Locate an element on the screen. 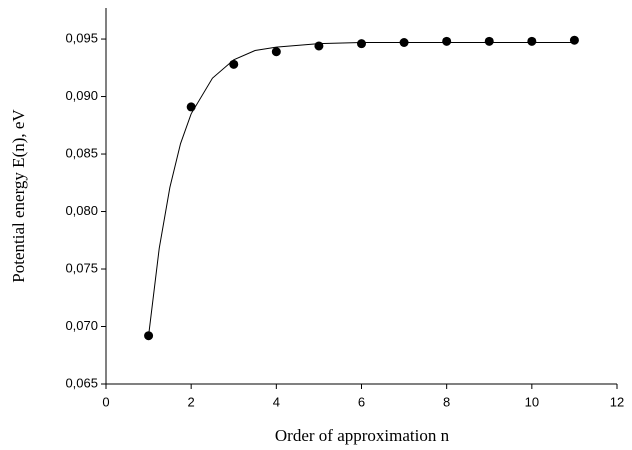 The image size is (632, 450). x-tick-label: 4 is located at coordinates (276, 401).